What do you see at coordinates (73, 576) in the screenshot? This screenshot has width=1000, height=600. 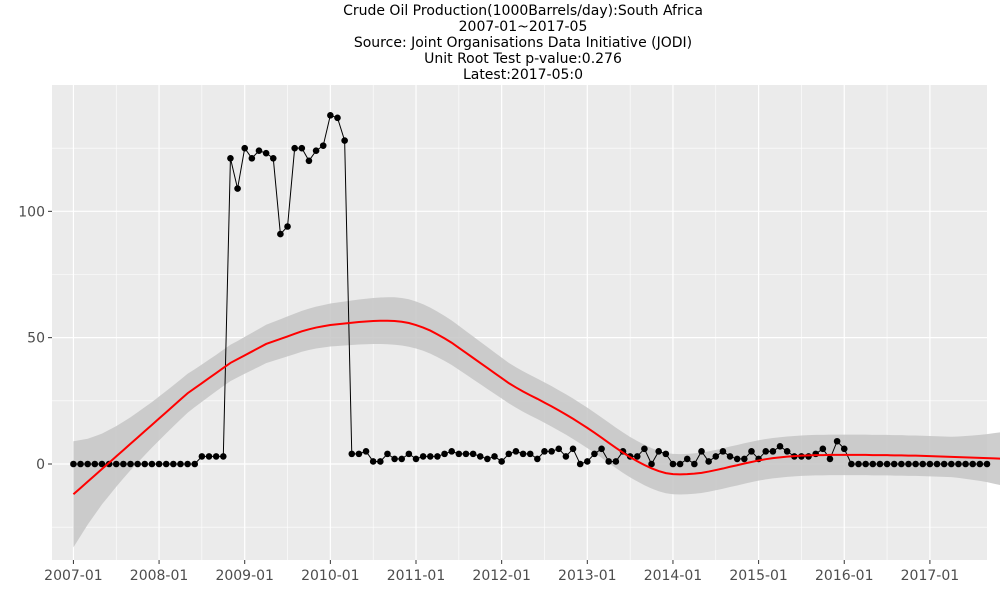 I see `x-tick-label: 2007-01` at bounding box center [73, 576].